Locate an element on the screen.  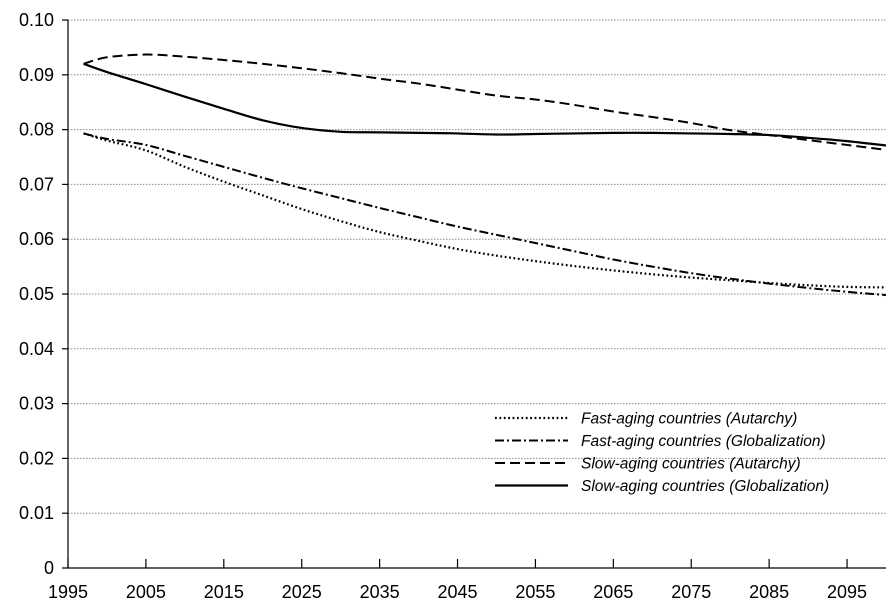
x-tick-label-5: 2045 is located at coordinates (458, 592).